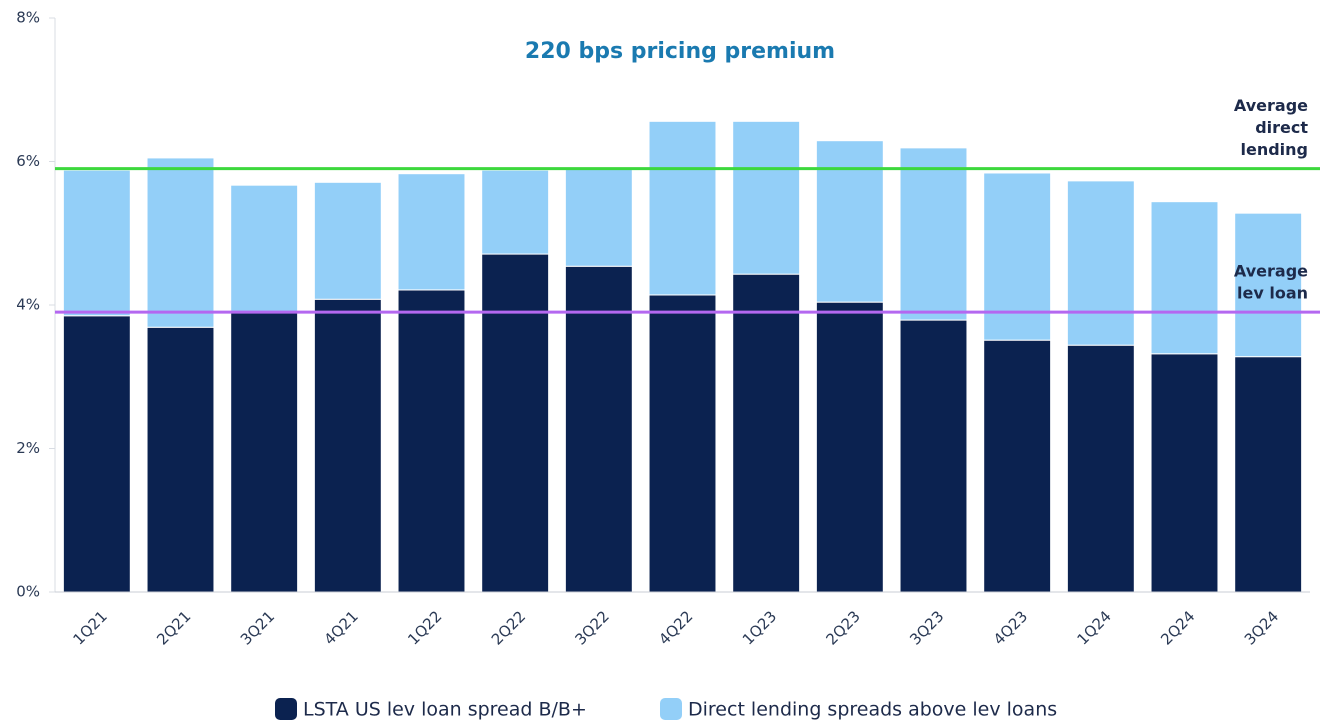 The image size is (1325, 723). I want to click on x-tick-label: 3Q23, so click(926, 627).